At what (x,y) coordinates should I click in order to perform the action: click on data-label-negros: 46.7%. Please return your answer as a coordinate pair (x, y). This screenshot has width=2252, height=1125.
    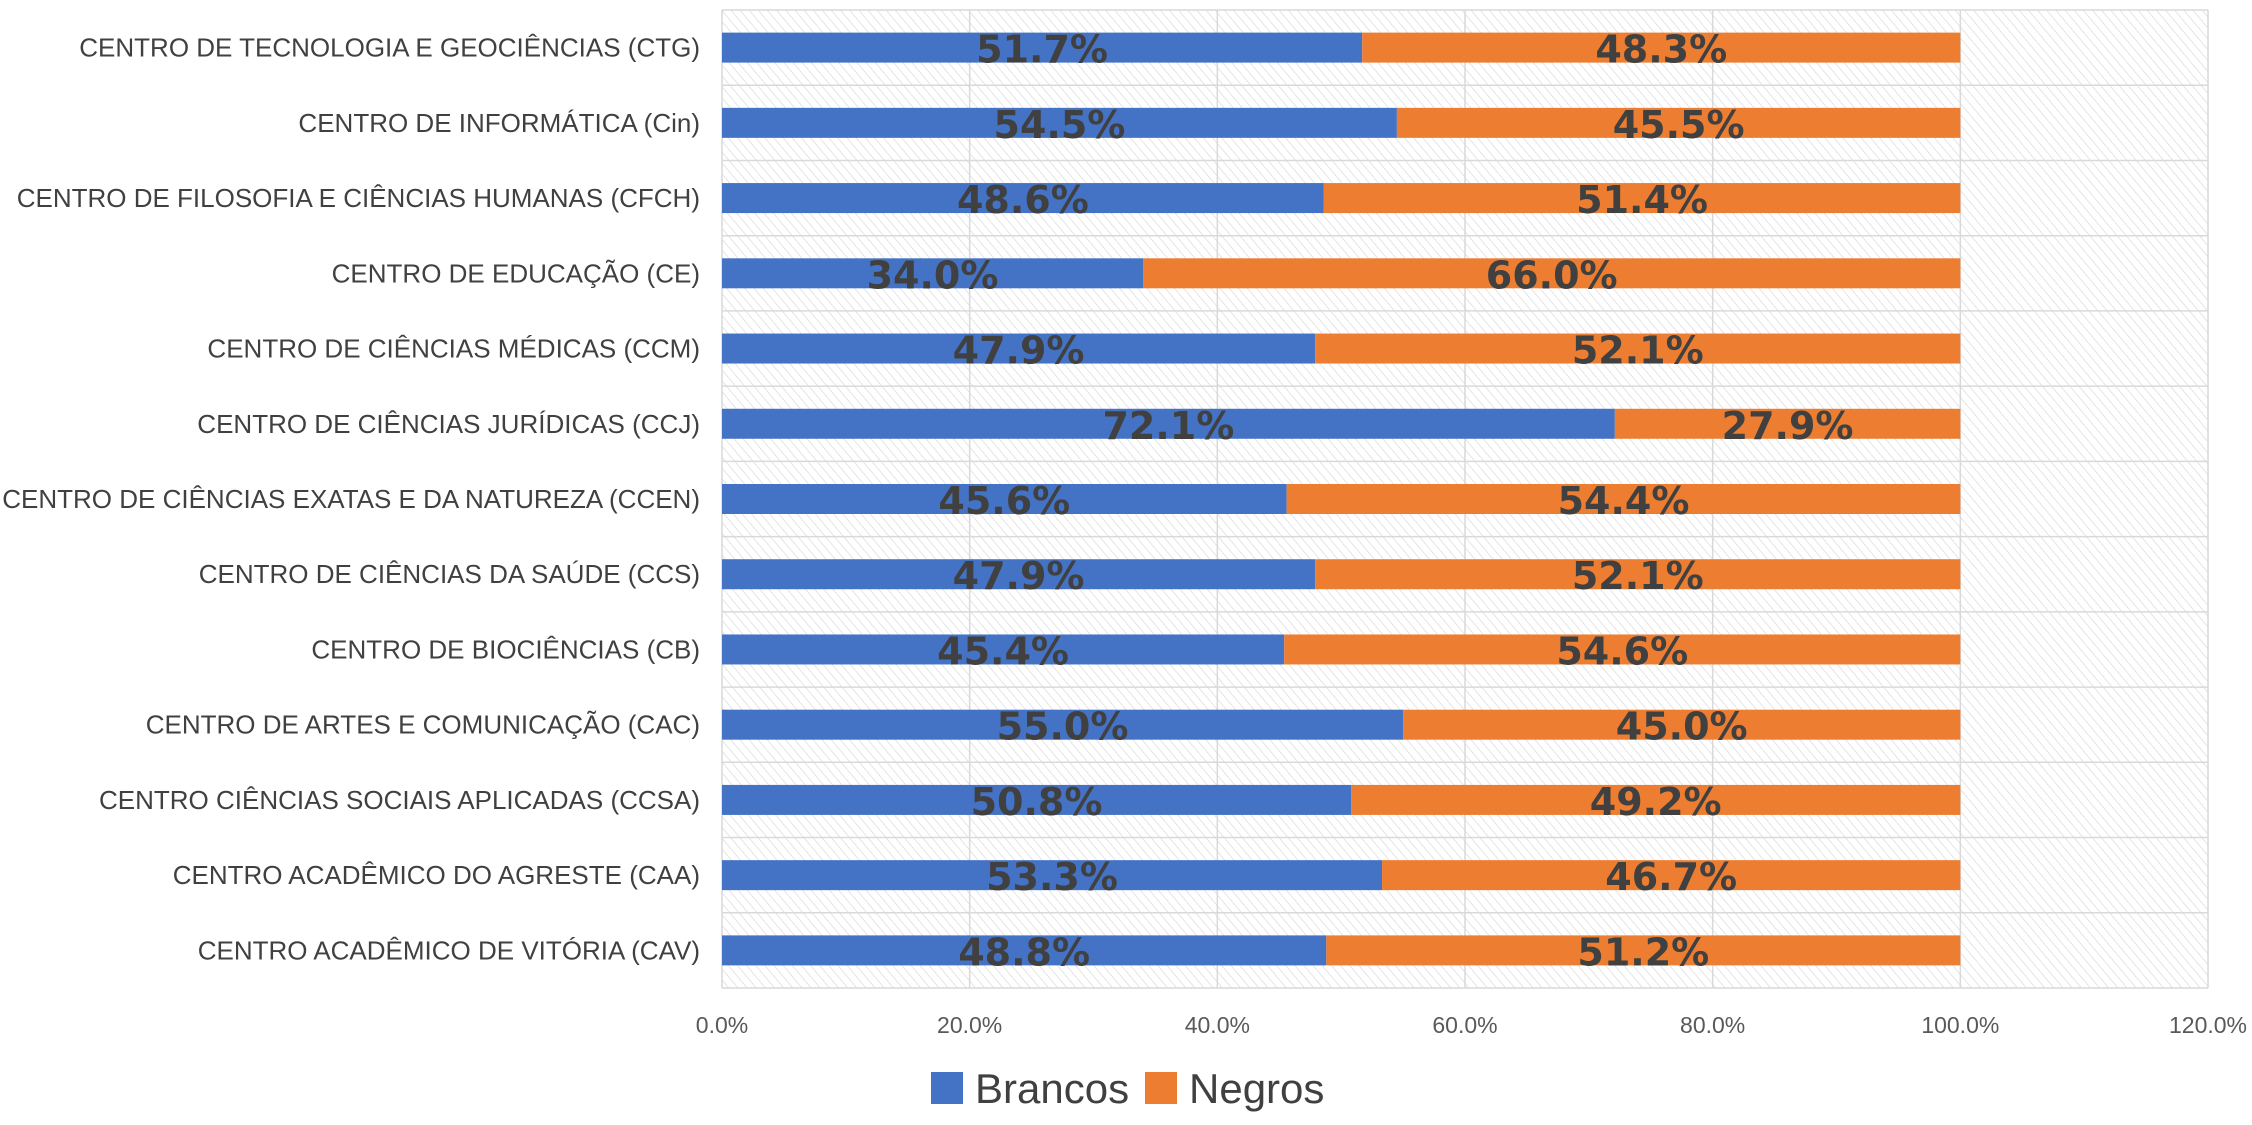
    Looking at the image, I should click on (1671, 877).